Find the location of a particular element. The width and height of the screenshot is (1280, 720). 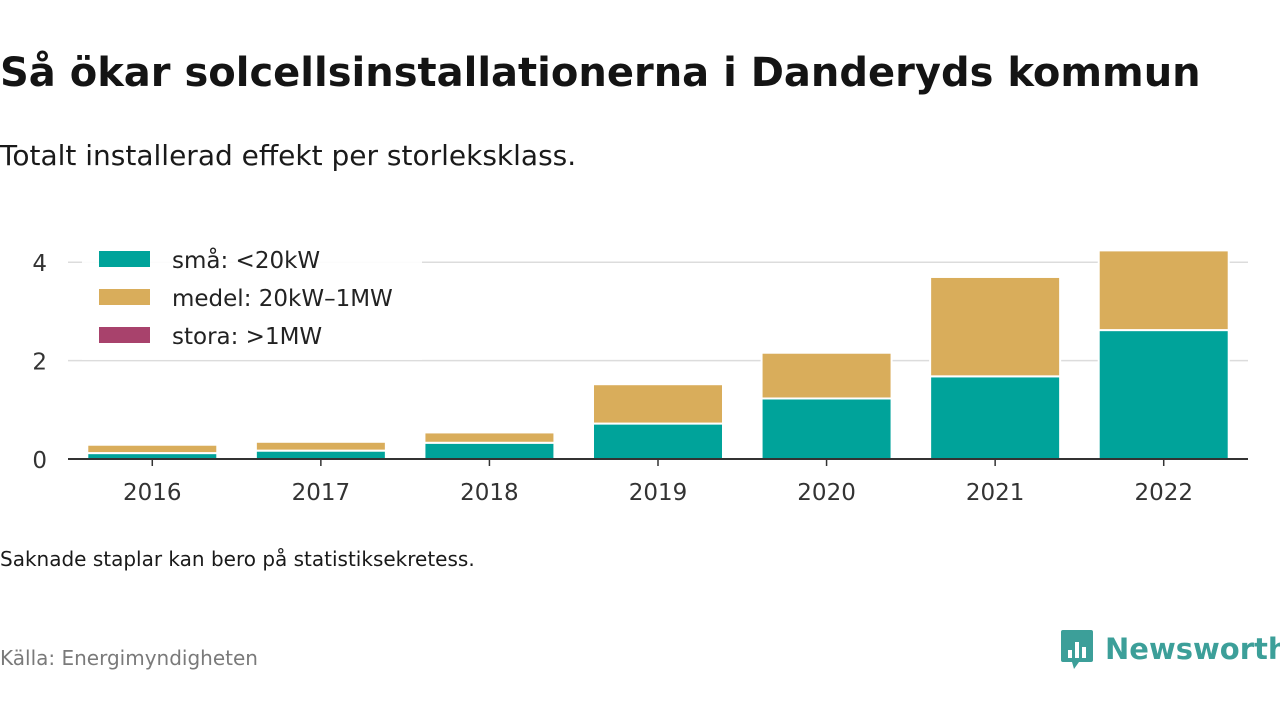

x-tick-label: 2018 is located at coordinates (489, 493).